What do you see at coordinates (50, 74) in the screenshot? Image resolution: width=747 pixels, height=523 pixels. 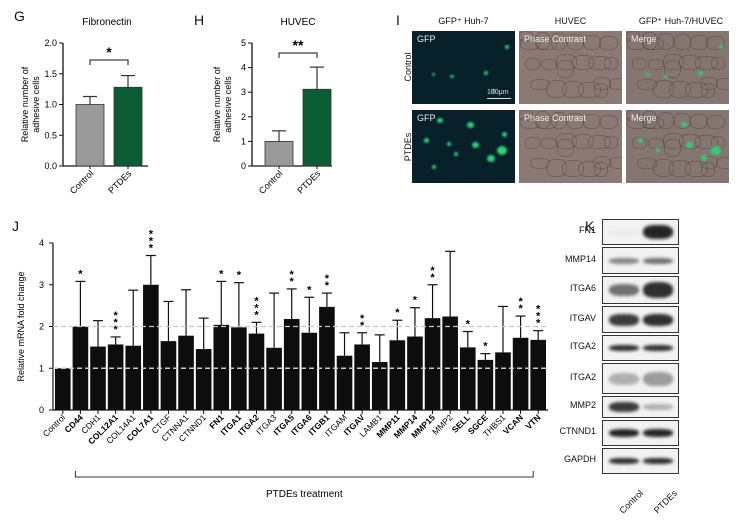 I see `y-tick-label: 1.5` at bounding box center [50, 74].